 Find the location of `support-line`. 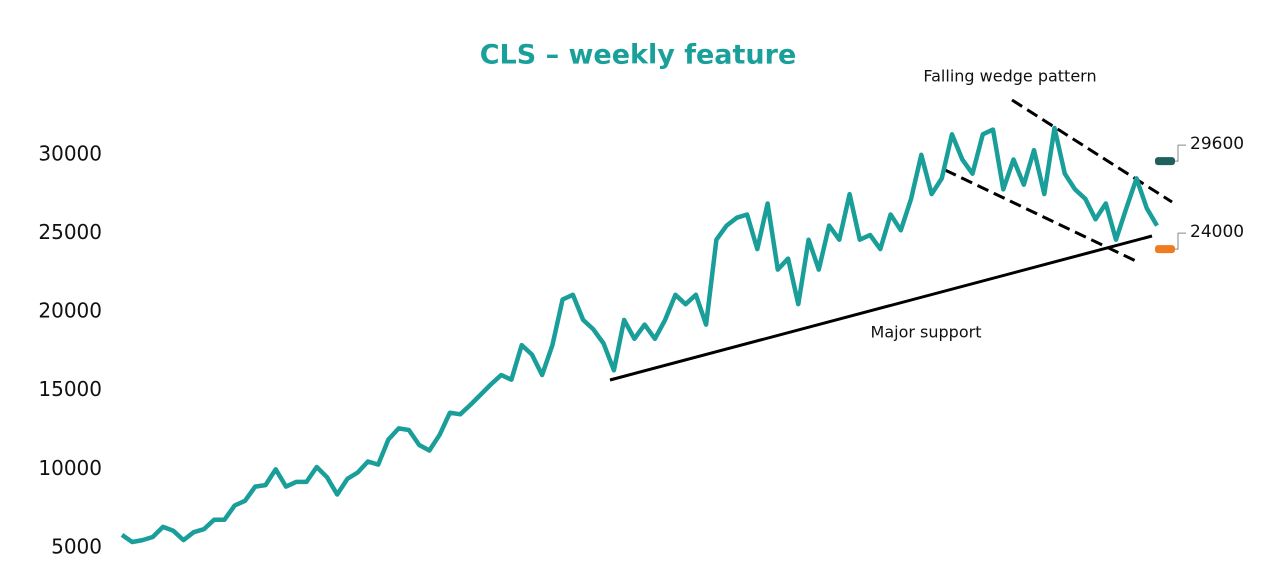

support-line is located at coordinates (881, 308).